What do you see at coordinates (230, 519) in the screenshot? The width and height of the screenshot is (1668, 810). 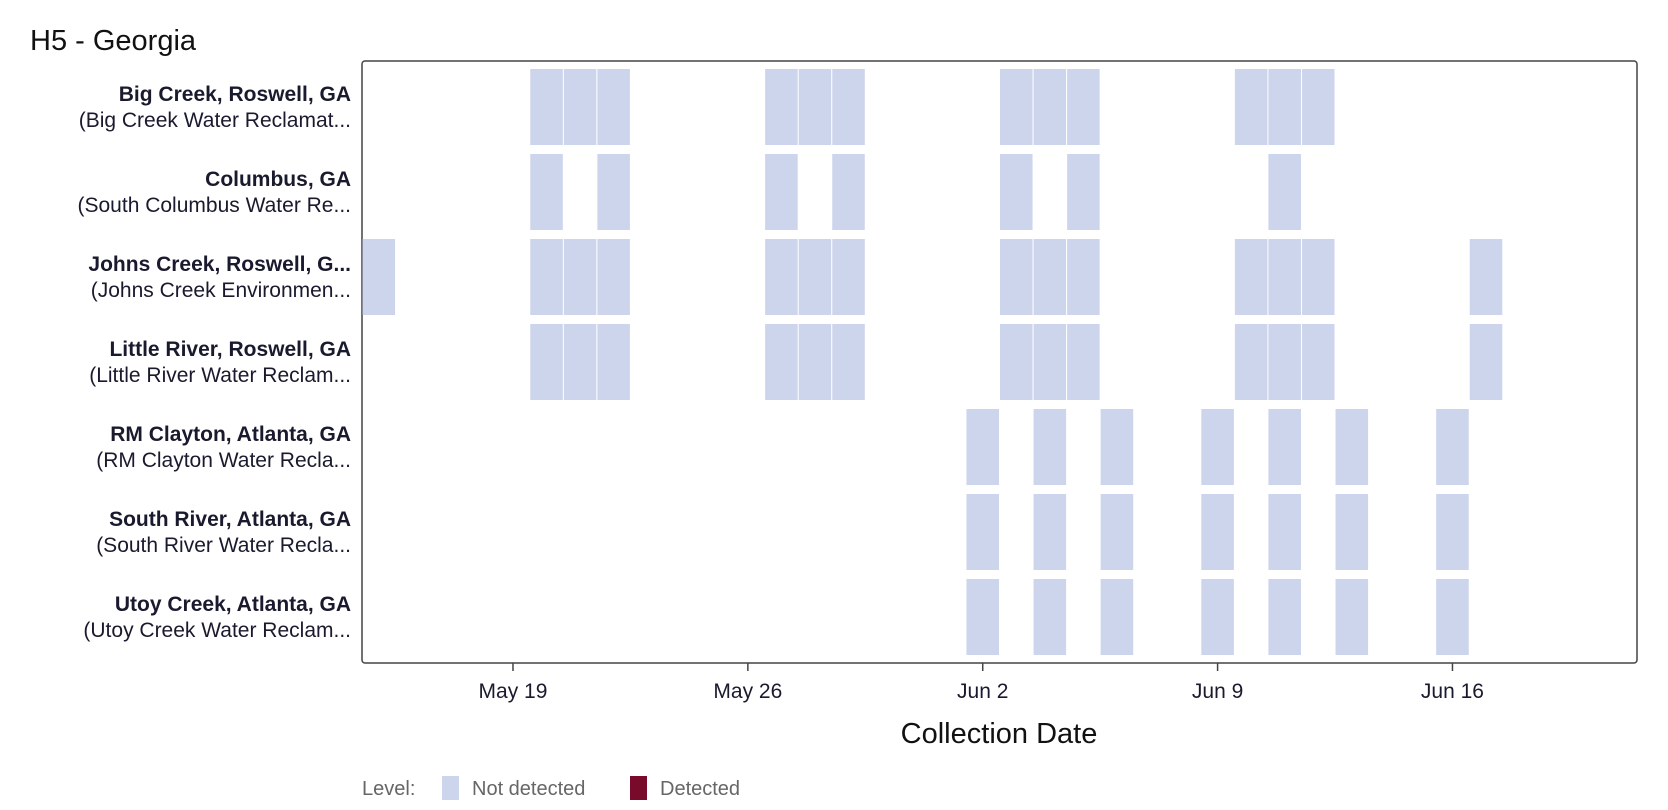 I see `row-label-site: South River, Atlanta, GA` at bounding box center [230, 519].